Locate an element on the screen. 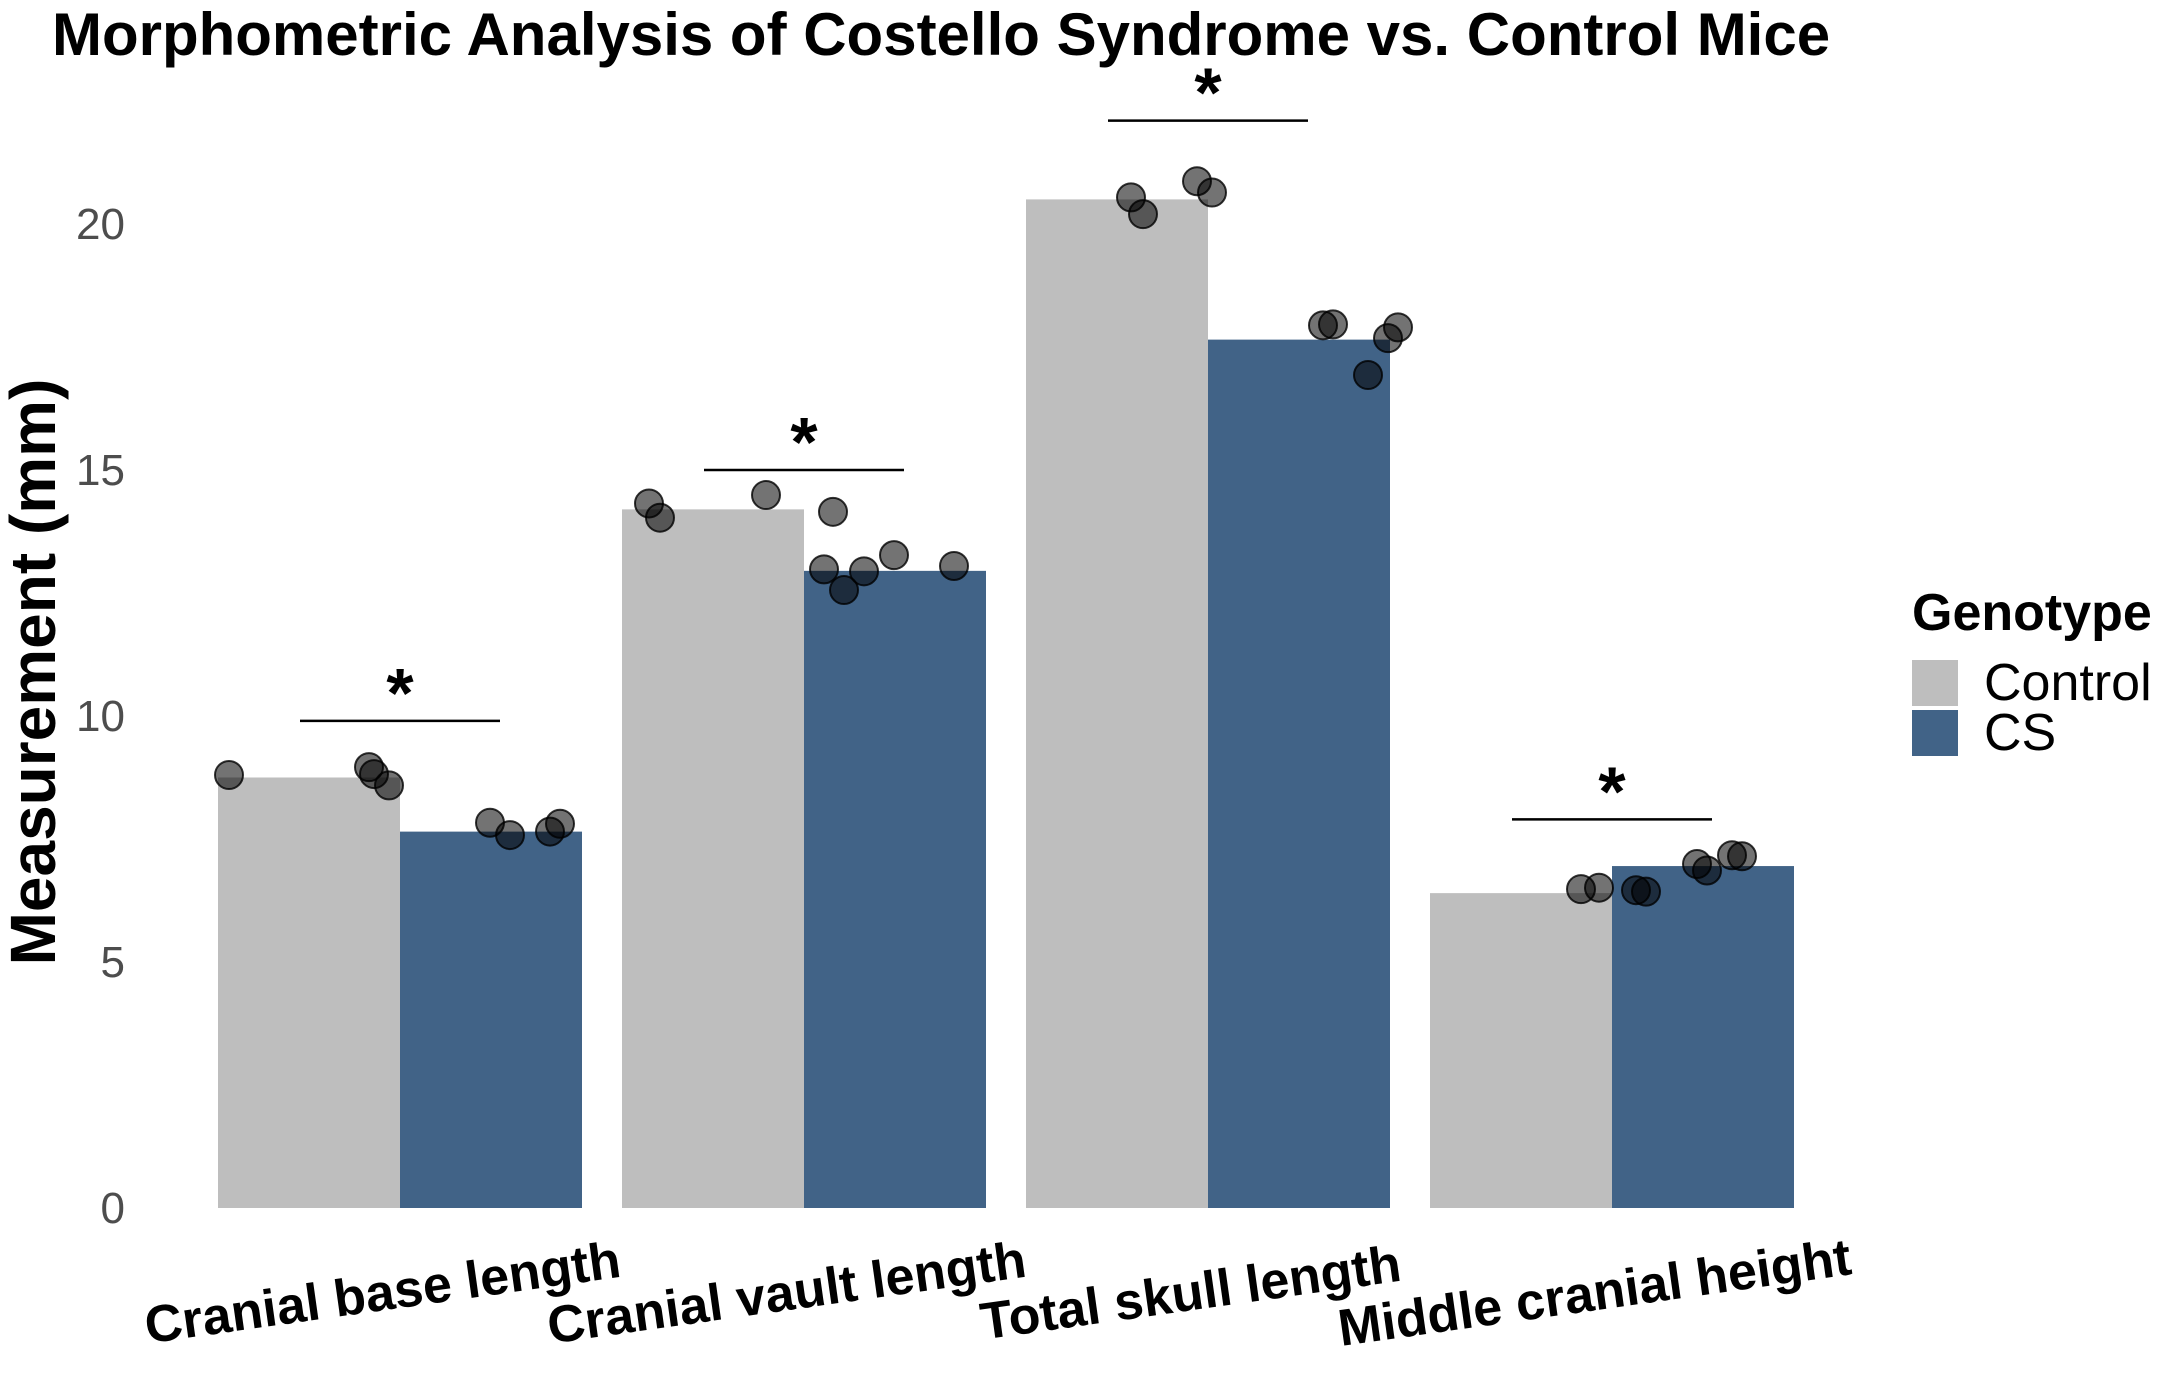 This screenshot has height=1390, width=2178. y-tick-label: 10 is located at coordinates (100, 716).